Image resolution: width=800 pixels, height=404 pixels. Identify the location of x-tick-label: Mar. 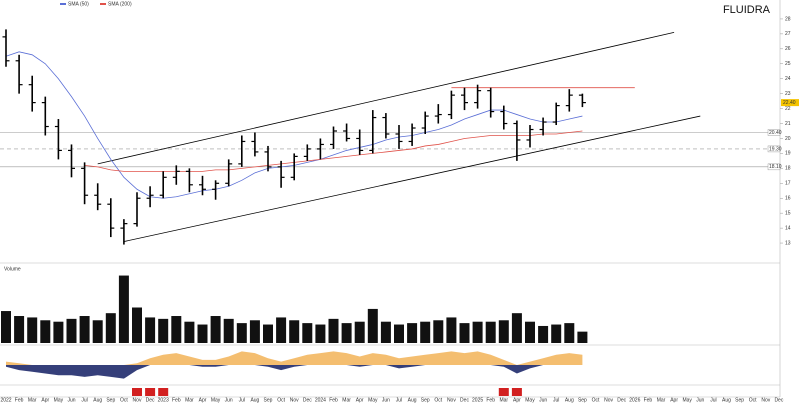
(661, 400).